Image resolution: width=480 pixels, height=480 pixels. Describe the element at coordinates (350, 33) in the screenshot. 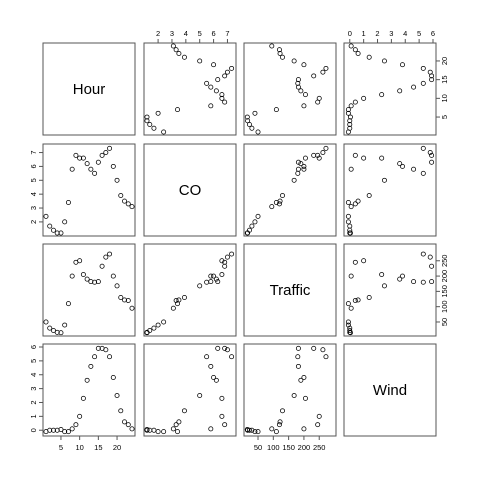

I see `x-tick-label-wind-0: 0` at that location.